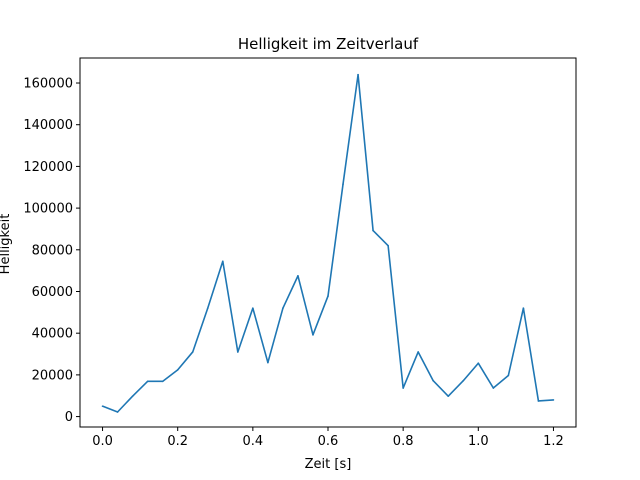 The image size is (640, 480). What do you see at coordinates (177, 441) in the screenshot?
I see `x-tick-label: 0.2` at bounding box center [177, 441].